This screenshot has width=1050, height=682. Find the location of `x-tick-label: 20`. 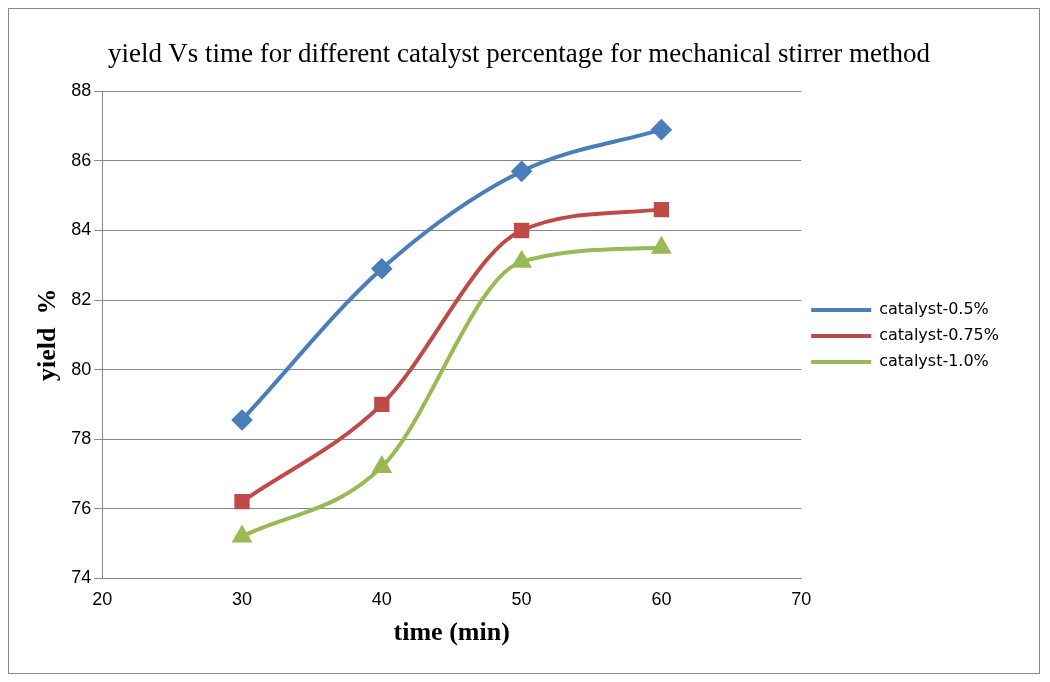

x-tick-label: 20 is located at coordinates (102, 598).